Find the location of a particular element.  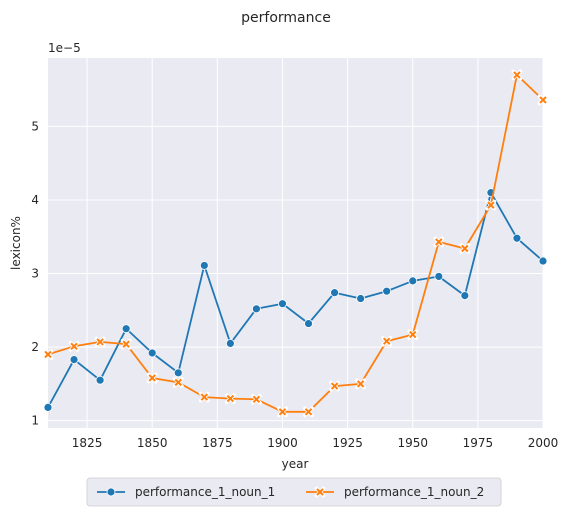

y-tick-label: 3 is located at coordinates (35, 274).